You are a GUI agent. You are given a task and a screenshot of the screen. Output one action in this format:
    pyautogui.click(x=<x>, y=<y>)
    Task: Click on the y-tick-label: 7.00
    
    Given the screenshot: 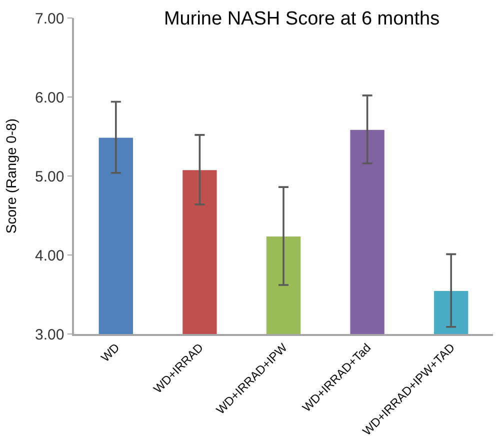 What is the action you would take?
    pyautogui.click(x=49, y=19)
    